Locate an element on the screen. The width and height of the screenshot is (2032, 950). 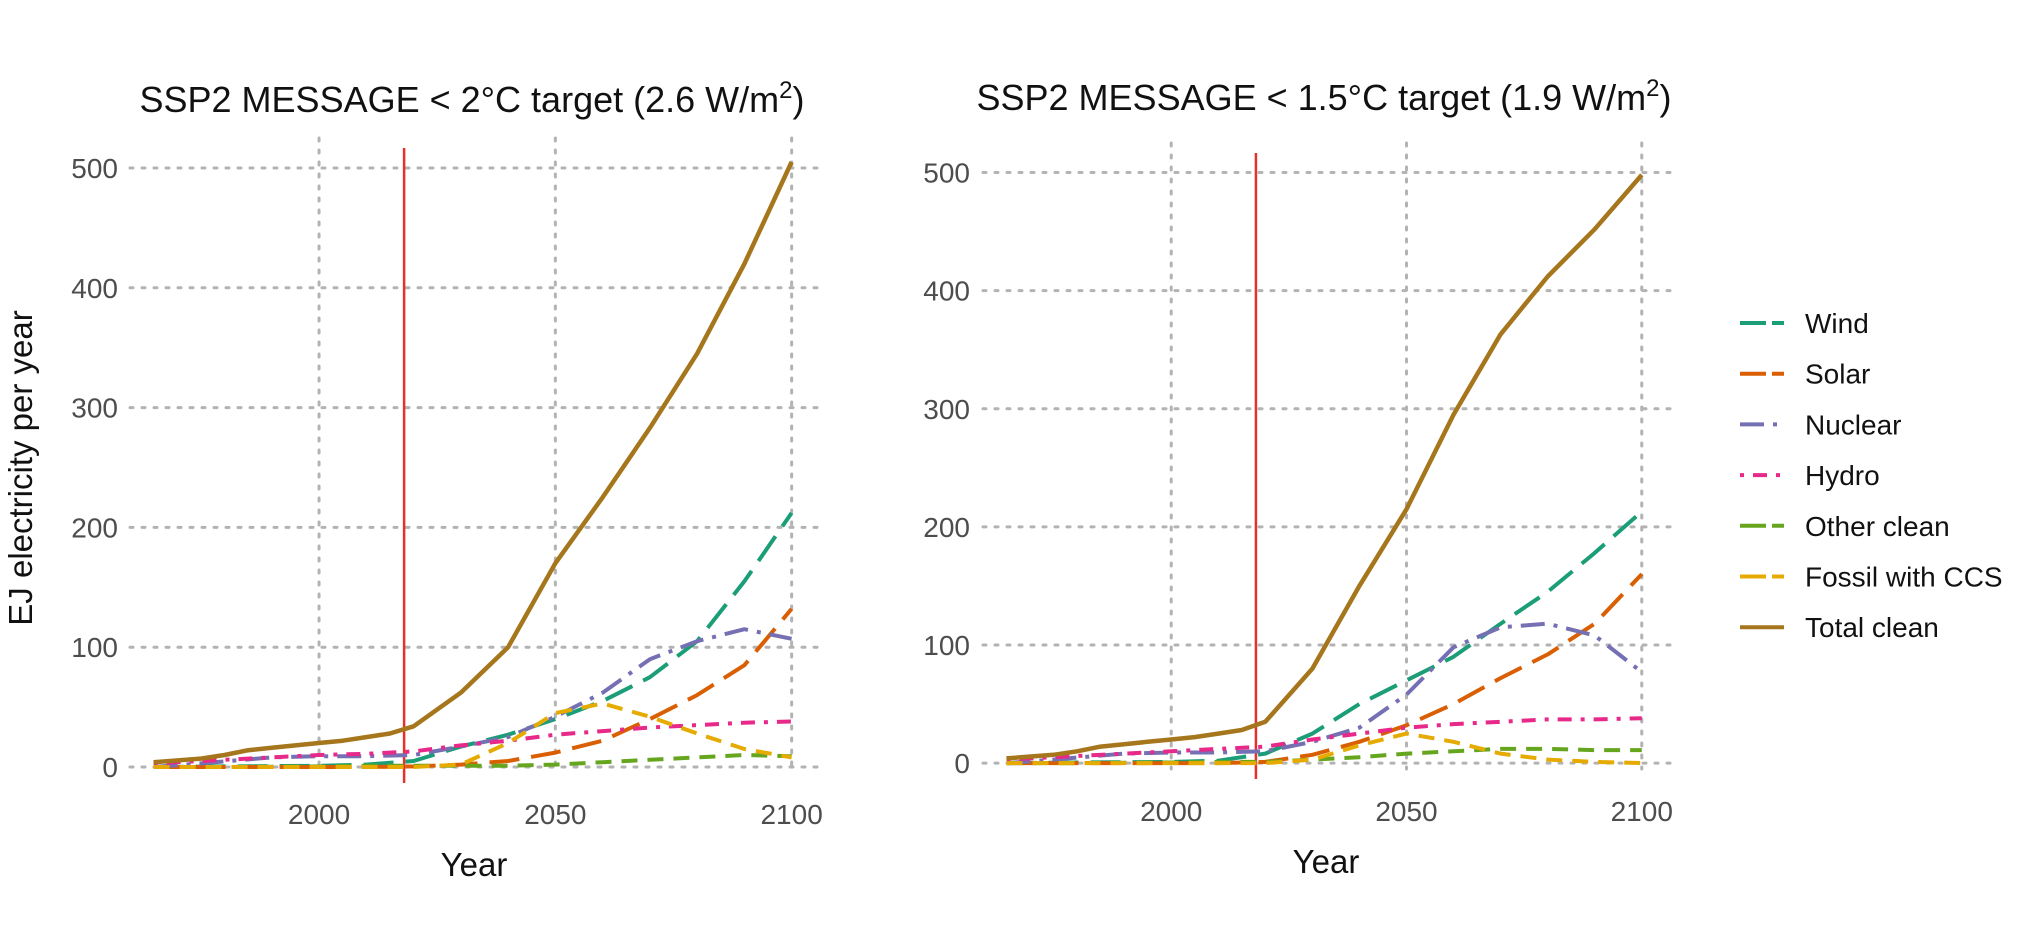
legend-label: Total clean is located at coordinates (1872, 627).